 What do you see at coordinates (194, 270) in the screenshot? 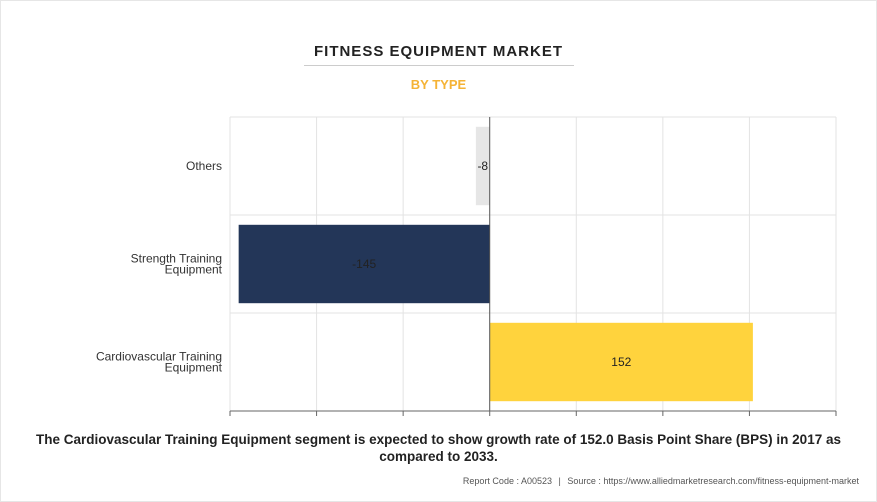
I see `category-label-1-1: Equipment` at bounding box center [194, 270].